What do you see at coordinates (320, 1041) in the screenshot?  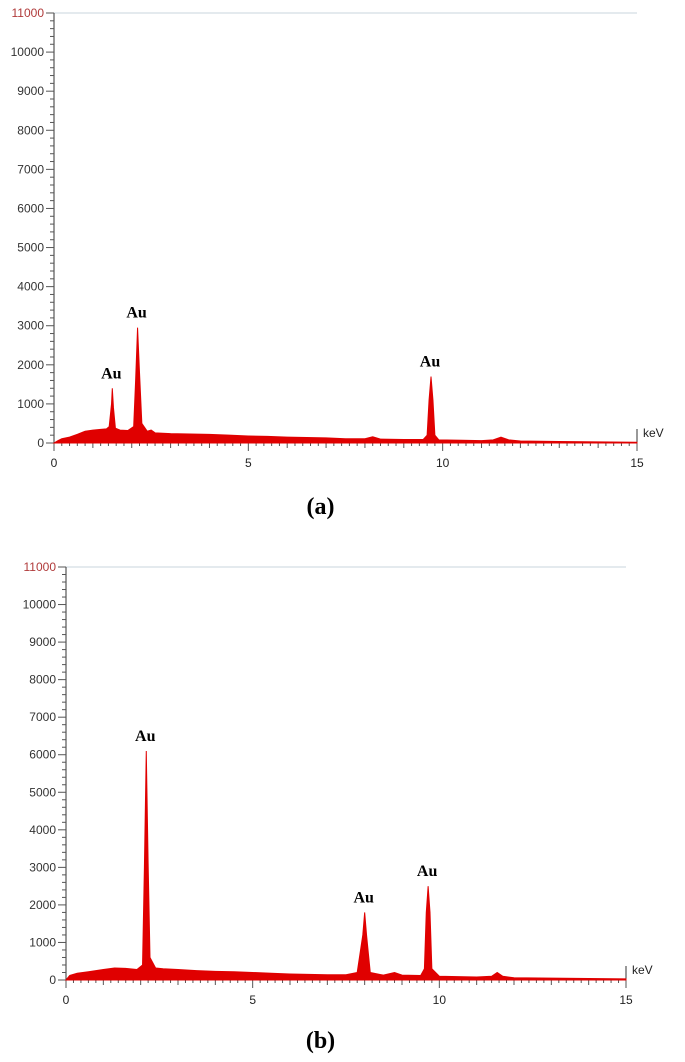 I see `panel-label-b: (b)` at bounding box center [320, 1041].